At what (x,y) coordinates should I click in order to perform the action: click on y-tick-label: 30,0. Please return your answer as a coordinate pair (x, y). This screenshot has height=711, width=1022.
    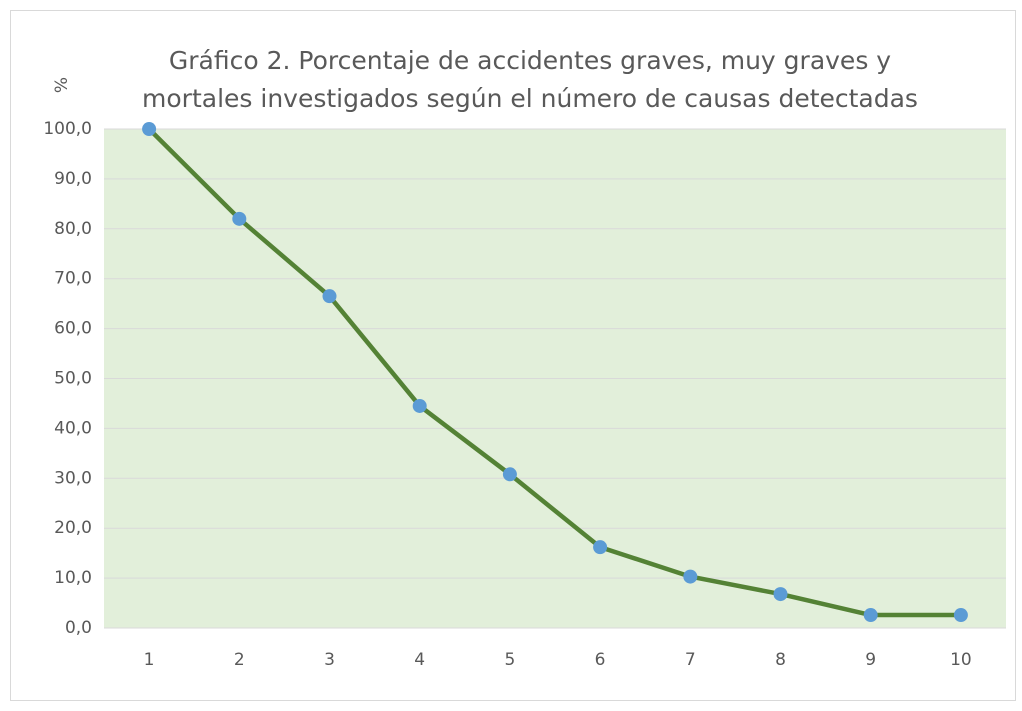
    Looking at the image, I should click on (73, 478).